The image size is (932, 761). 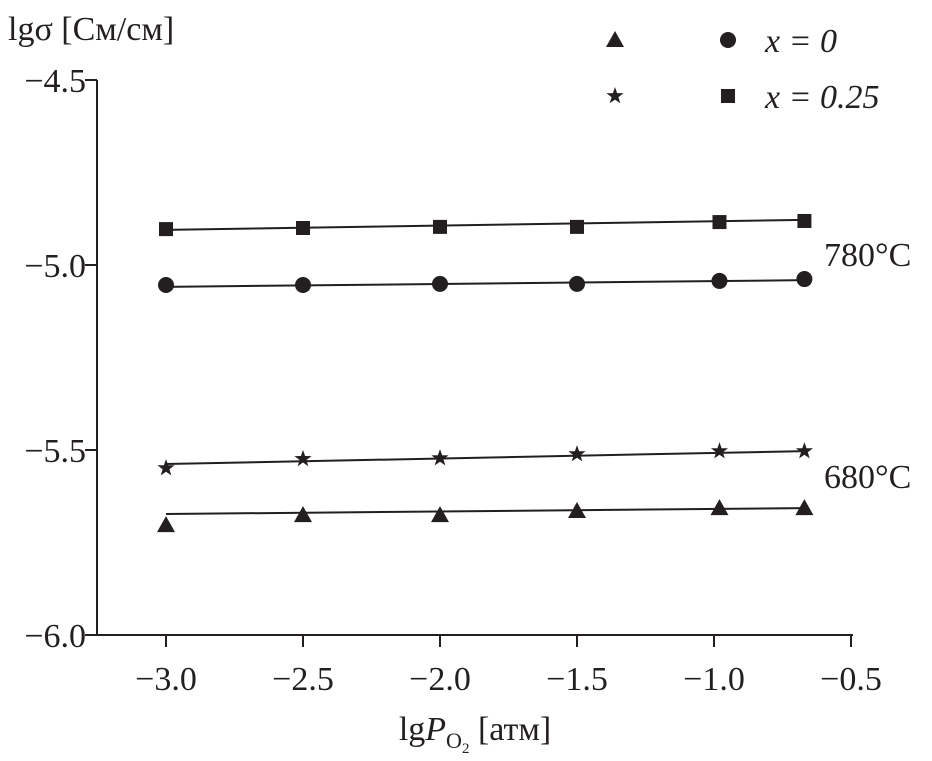 I want to click on fit-line-triangle, so click(x=485, y=511).